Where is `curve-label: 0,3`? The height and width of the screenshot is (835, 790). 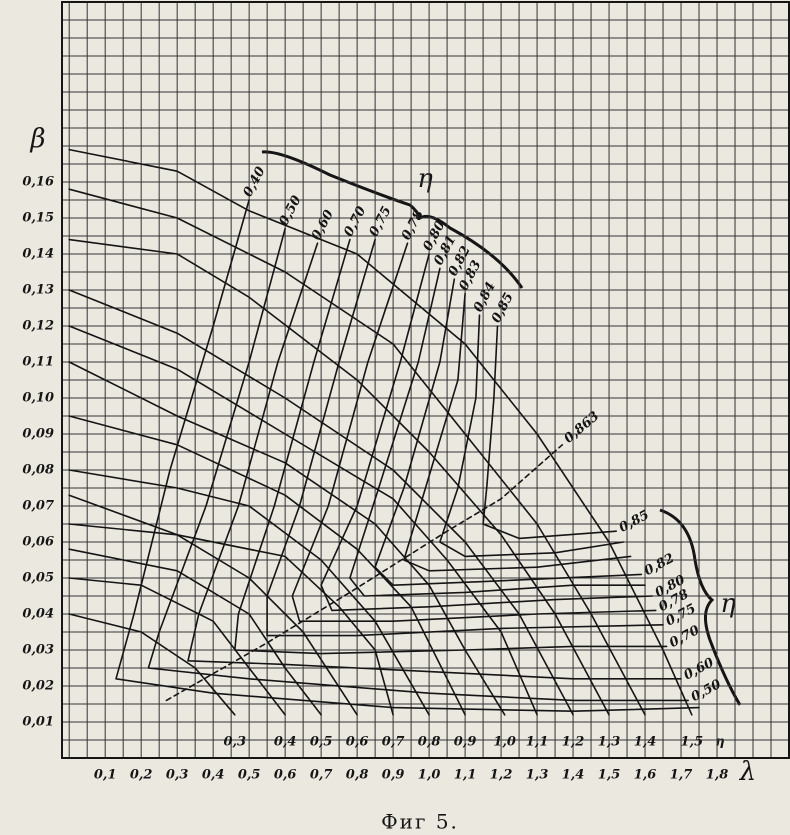 curve-label: 0,3 is located at coordinates (234, 742).